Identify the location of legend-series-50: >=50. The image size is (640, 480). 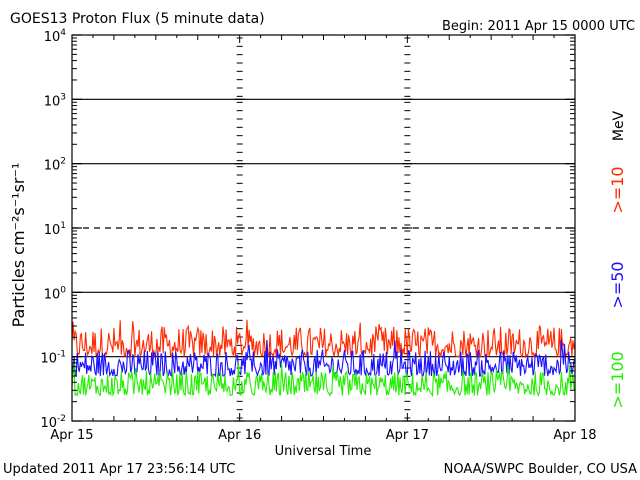
(617, 284).